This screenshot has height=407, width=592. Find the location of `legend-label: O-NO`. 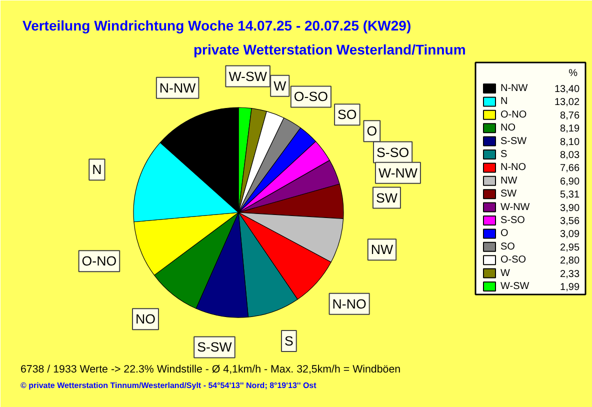

legend-label: O-NO is located at coordinates (513, 114).